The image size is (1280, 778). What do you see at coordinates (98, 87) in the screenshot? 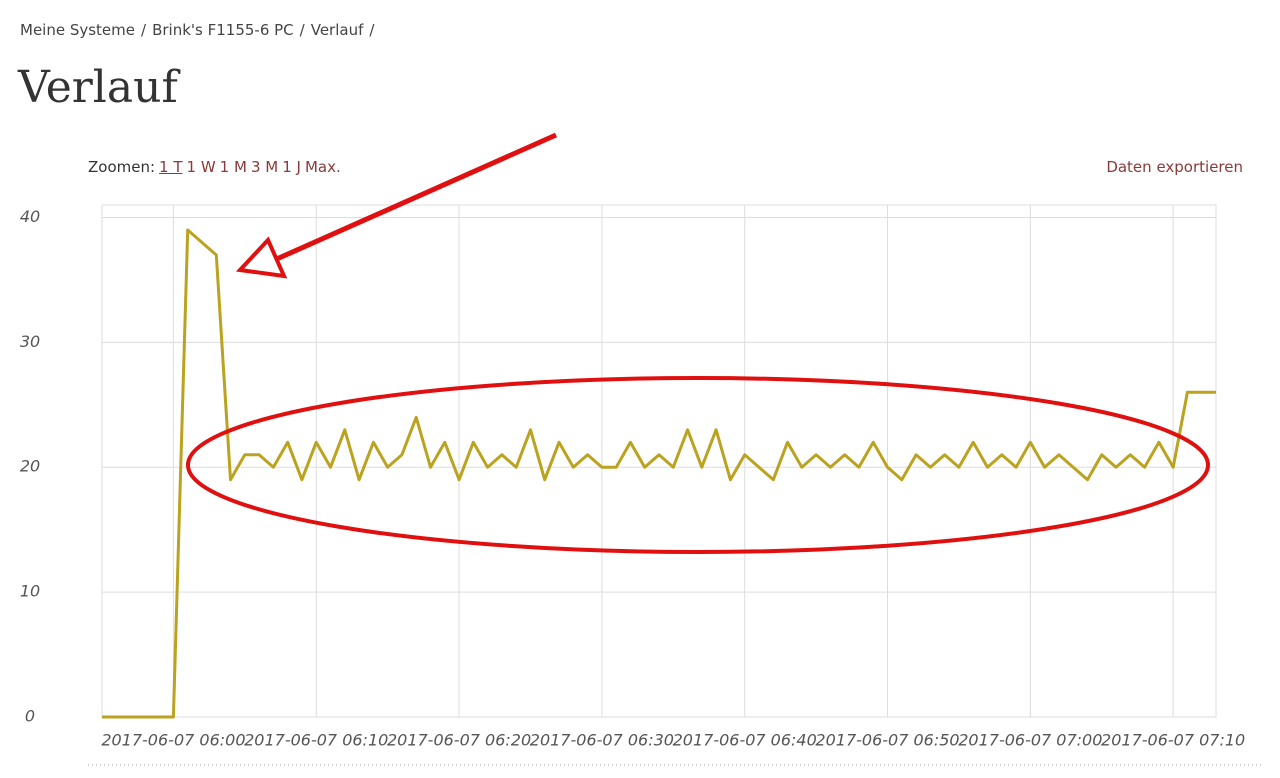
I see `page-title: Verlauf` at bounding box center [98, 87].